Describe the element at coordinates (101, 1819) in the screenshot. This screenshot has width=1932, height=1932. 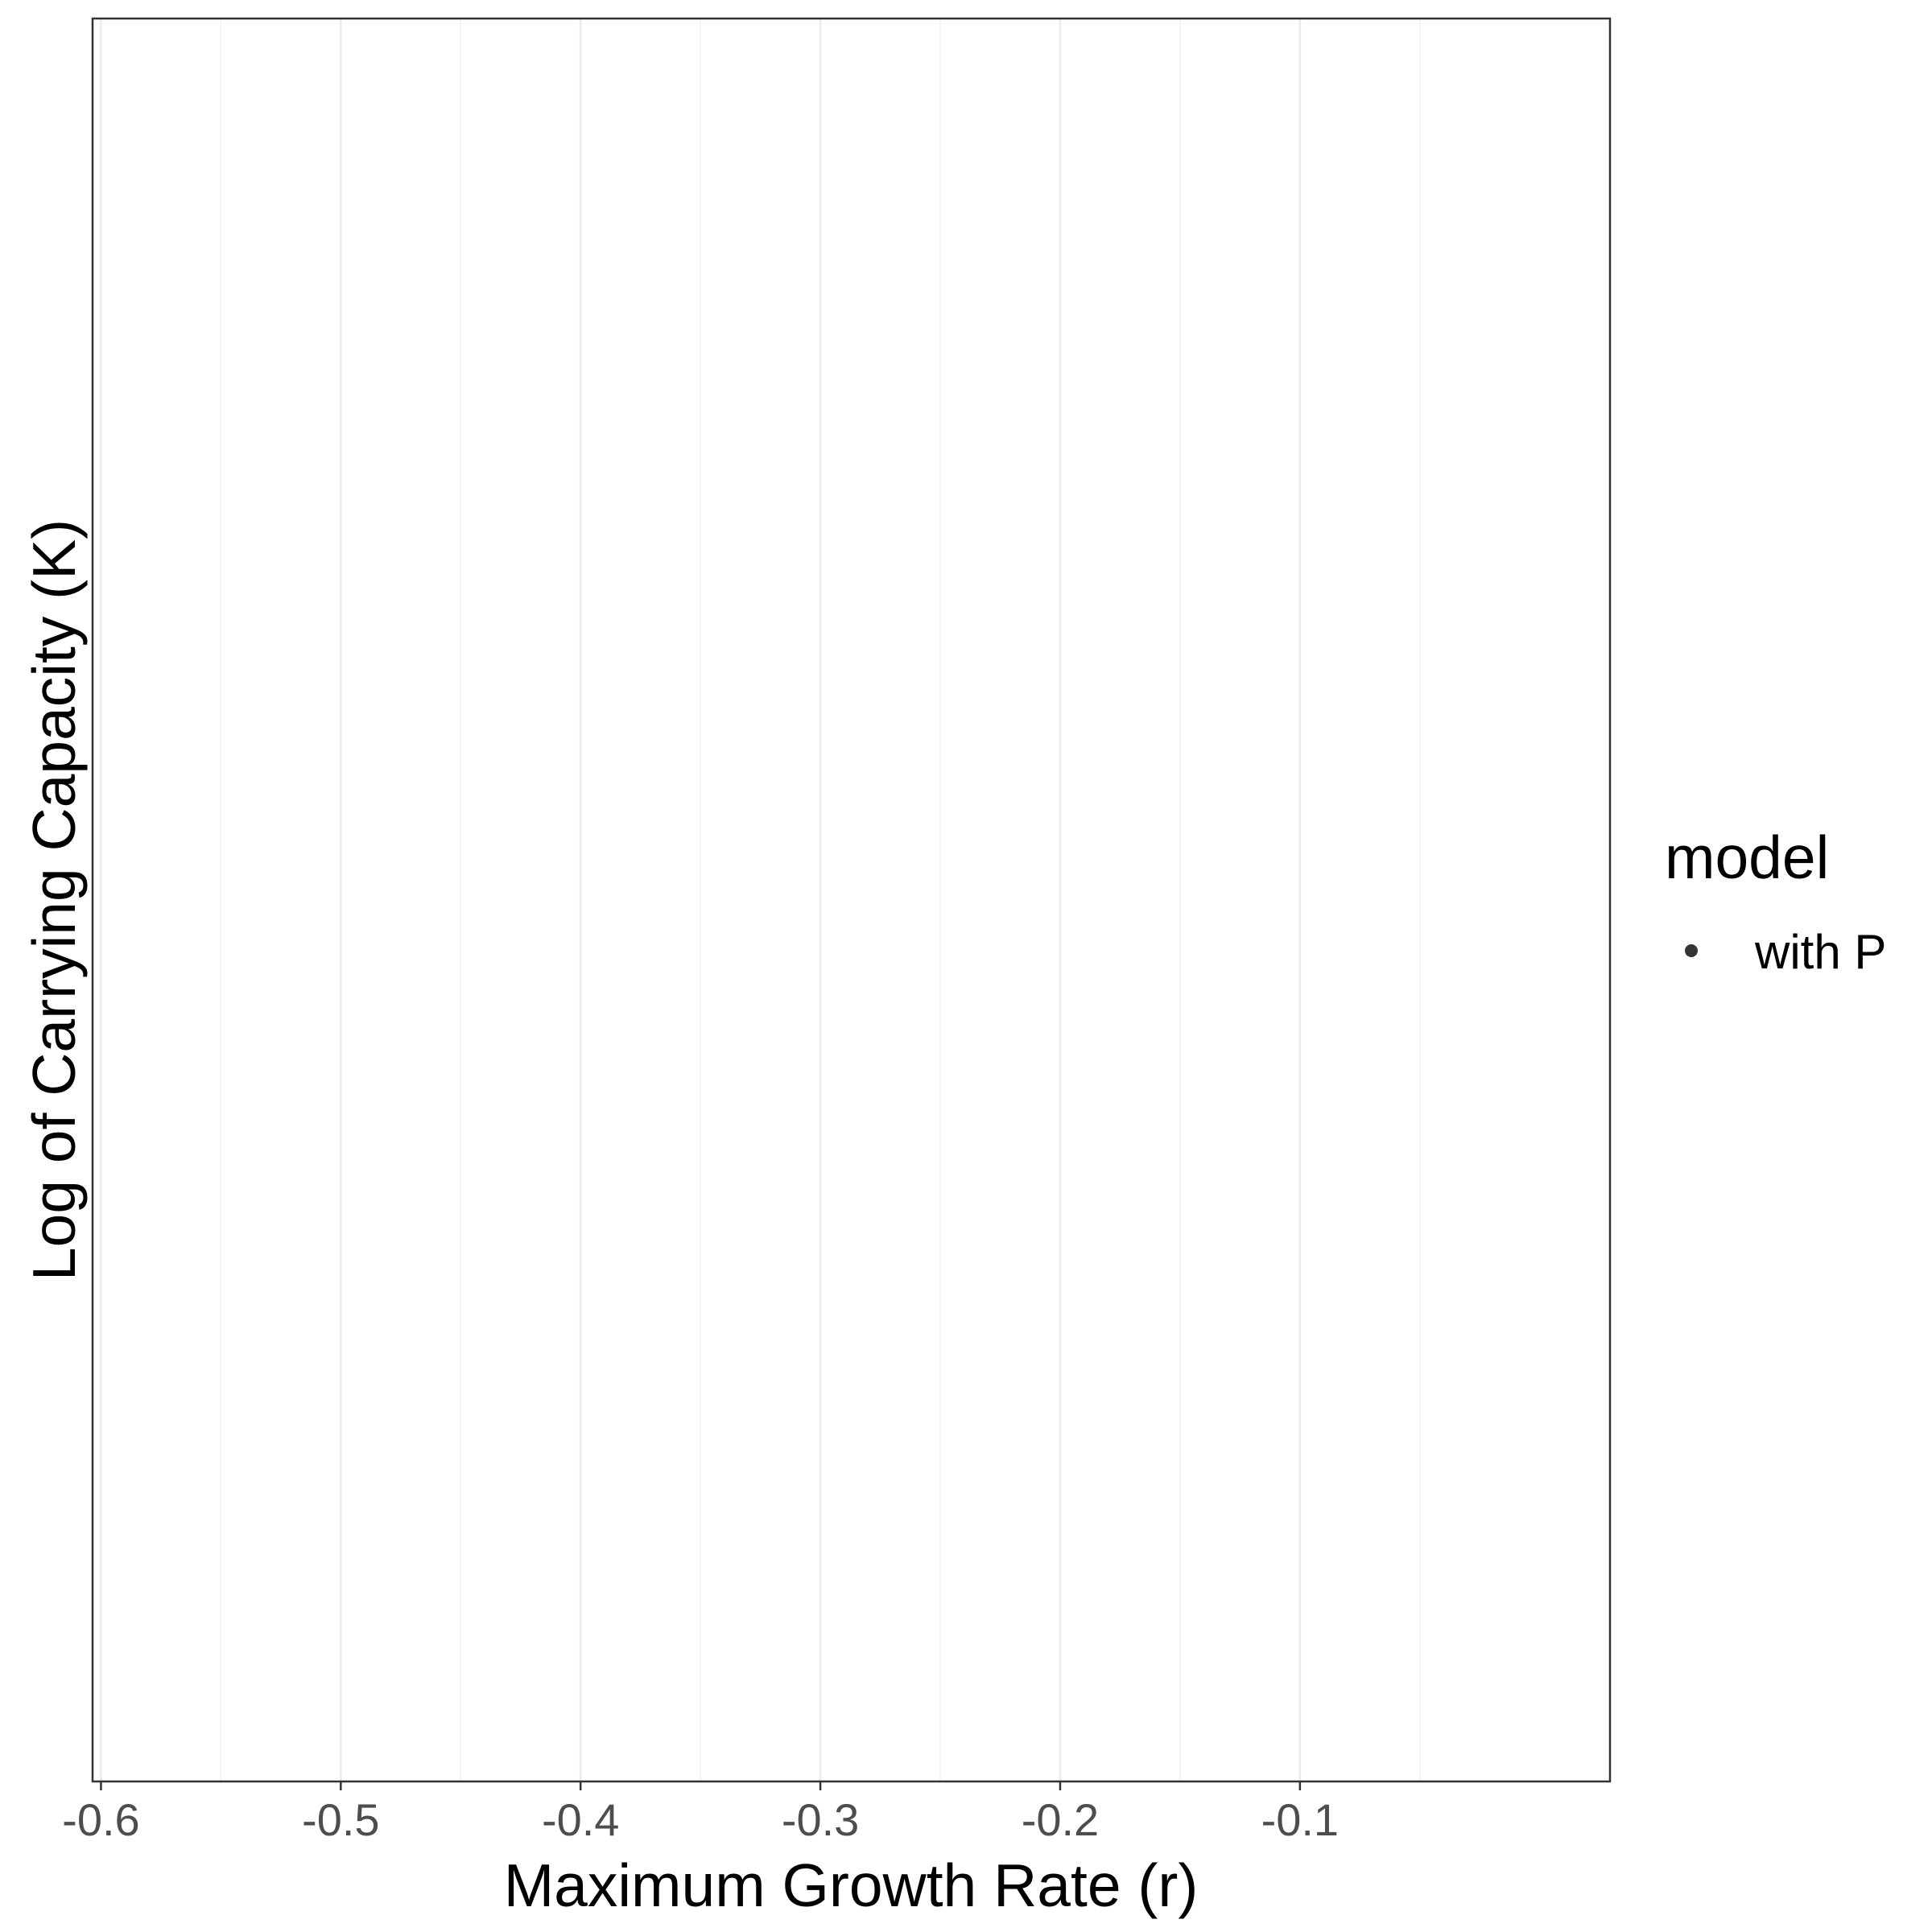
I see `x-tick-label: -0.6` at that location.